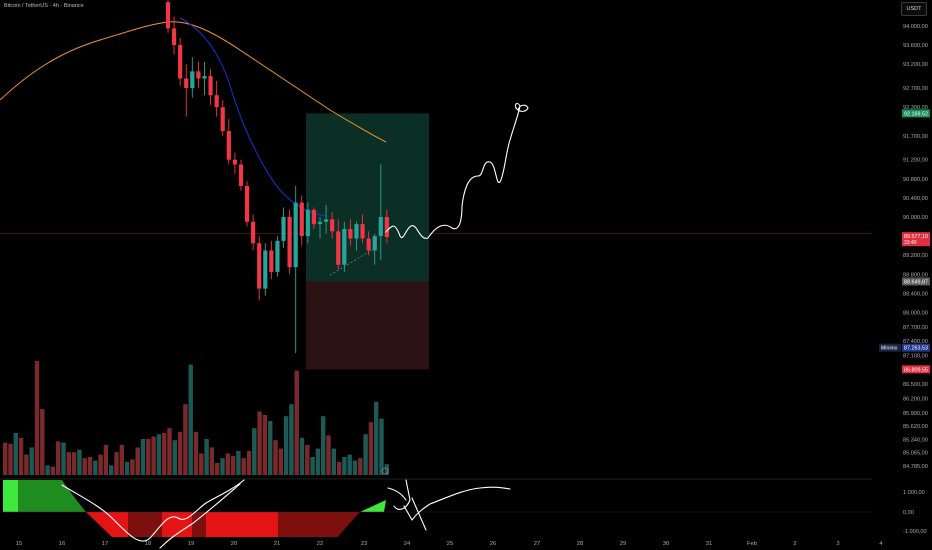 This screenshot has height=550, width=932. What do you see at coordinates (623, 544) in the screenshot?
I see `x-tick-label: 29` at bounding box center [623, 544].